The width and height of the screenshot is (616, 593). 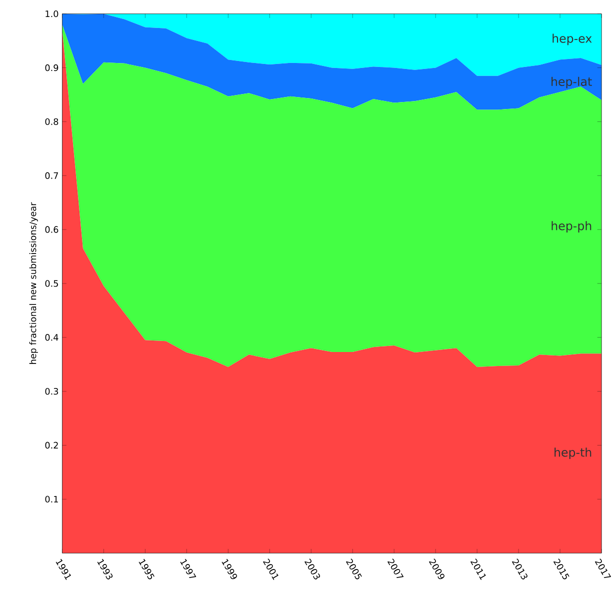 I want to click on y-tick-label: 0.2, so click(x=51, y=445).